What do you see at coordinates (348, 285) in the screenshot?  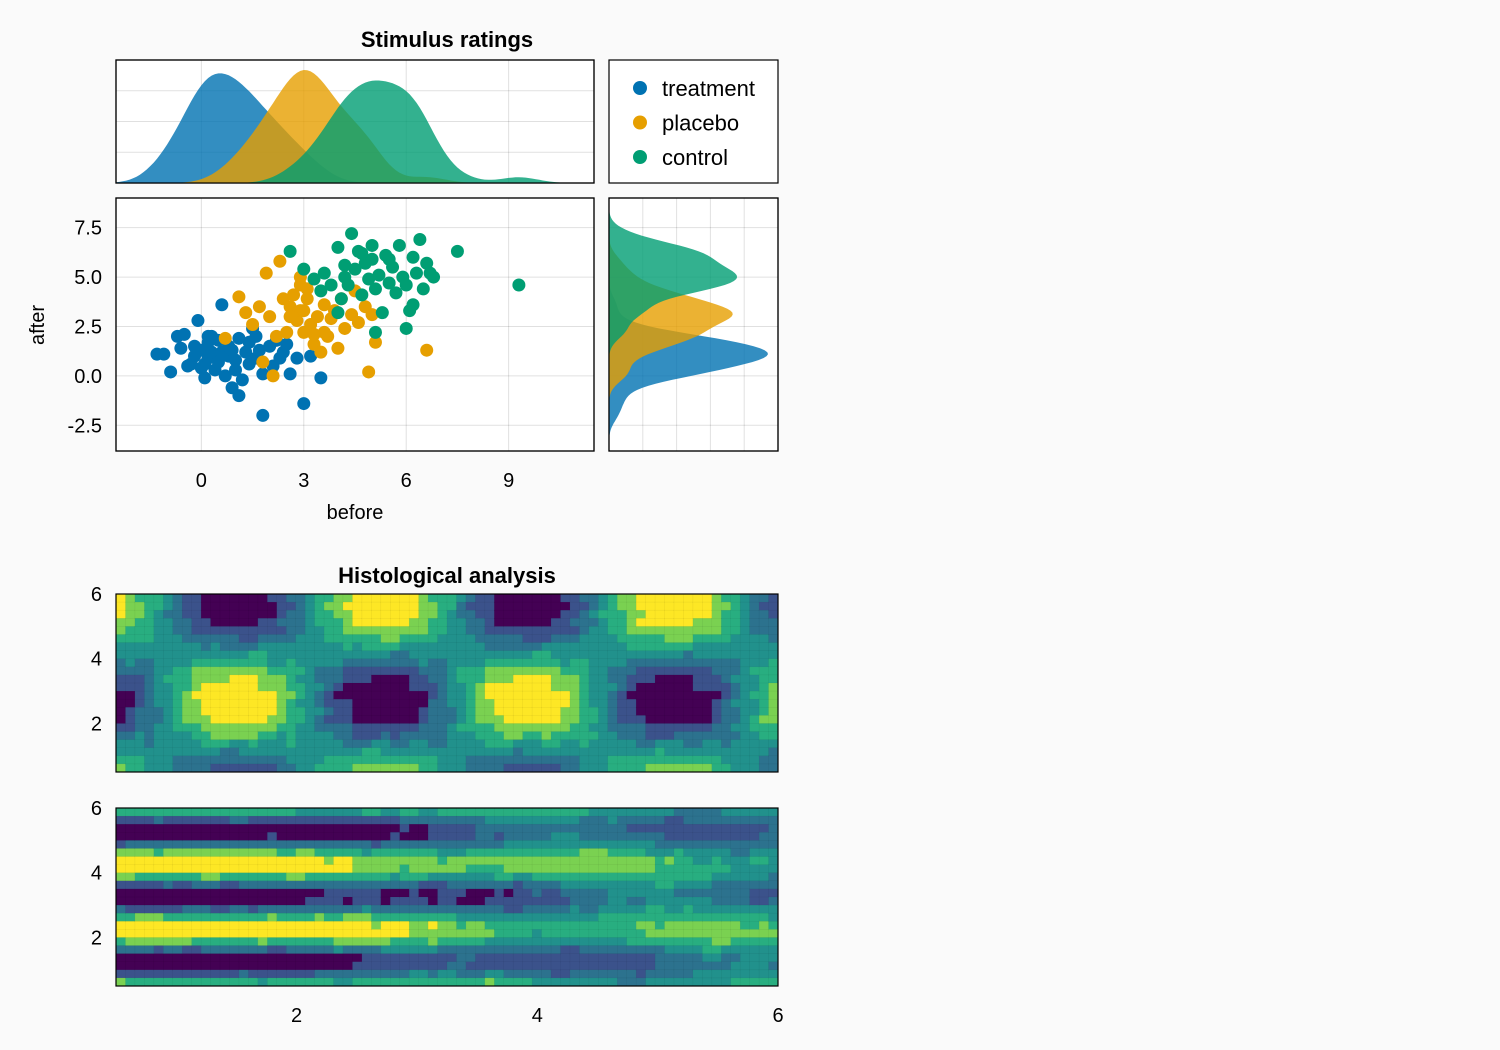 I see `scatter-point-control` at bounding box center [348, 285].